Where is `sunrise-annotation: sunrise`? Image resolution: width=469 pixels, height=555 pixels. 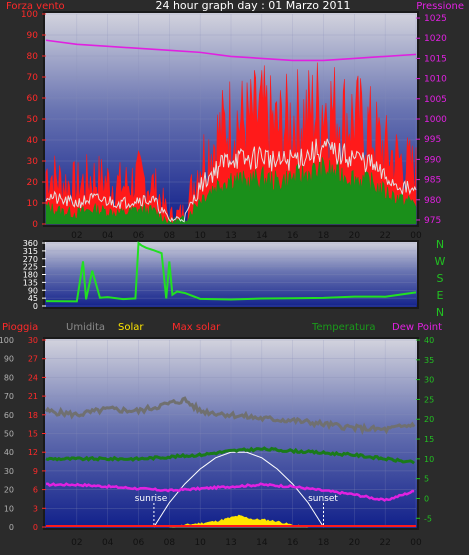
sunrise-annotation: sunrise is located at coordinates (151, 499).